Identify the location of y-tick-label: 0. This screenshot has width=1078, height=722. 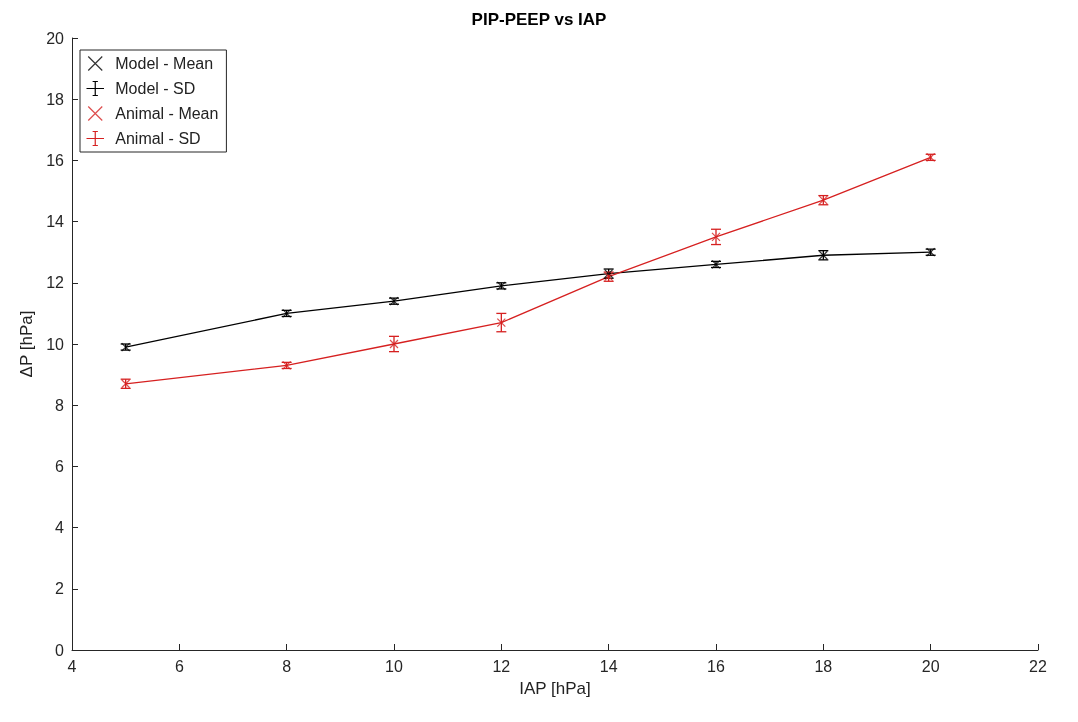
(60, 650).